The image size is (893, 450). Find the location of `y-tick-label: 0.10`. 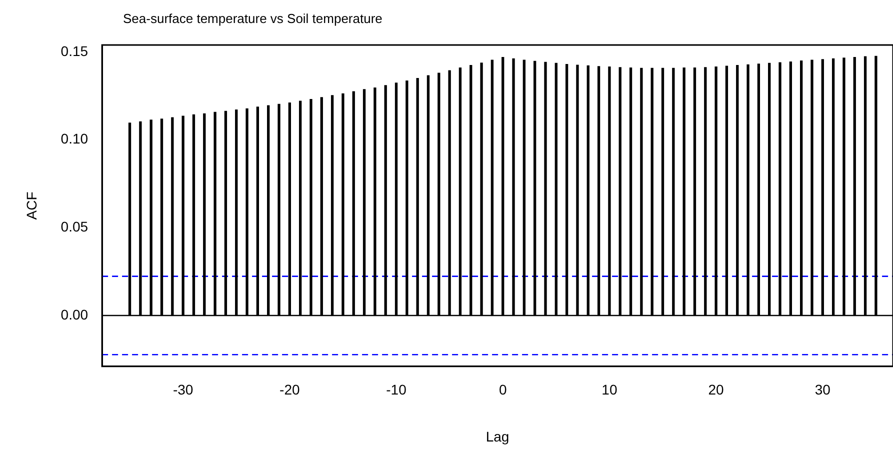

y-tick-label: 0.10 is located at coordinates (74, 138).